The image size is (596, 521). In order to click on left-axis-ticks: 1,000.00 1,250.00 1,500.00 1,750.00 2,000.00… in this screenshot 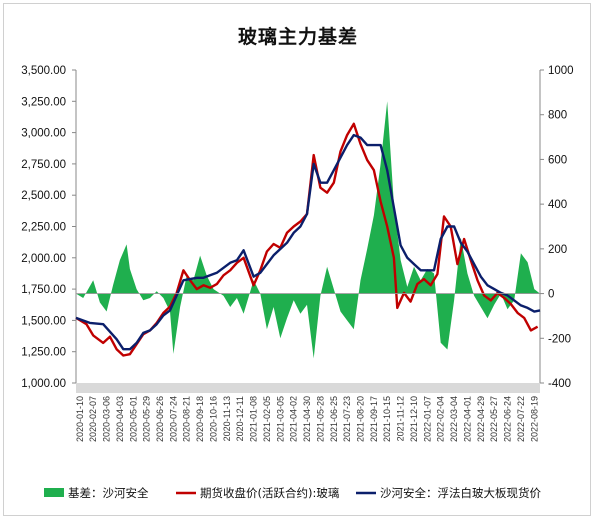, I will do `click(48, 227)`.